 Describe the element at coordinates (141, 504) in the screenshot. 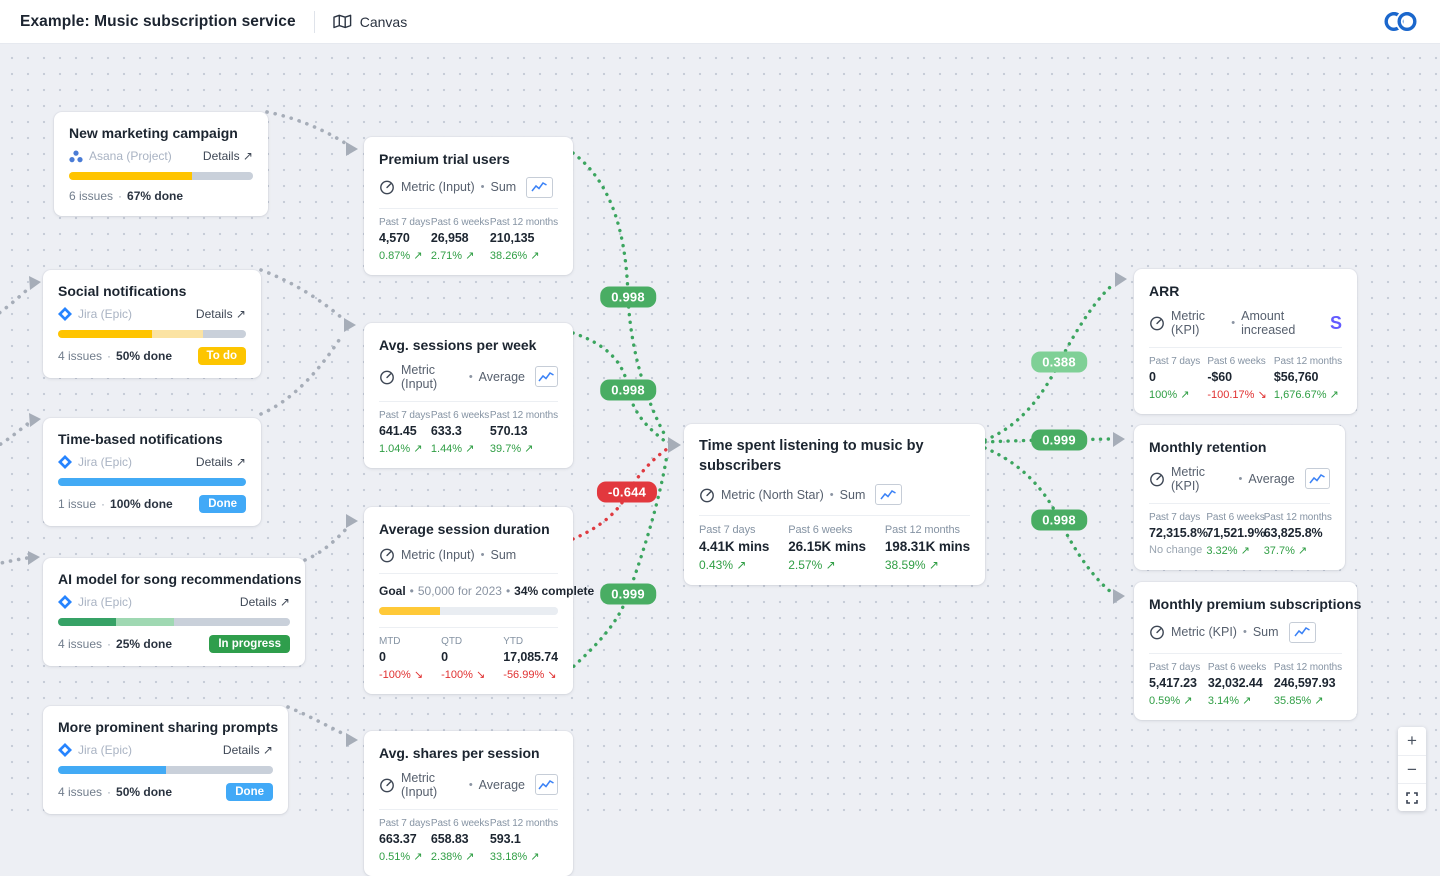

I see `done-percent: 100% done` at that location.